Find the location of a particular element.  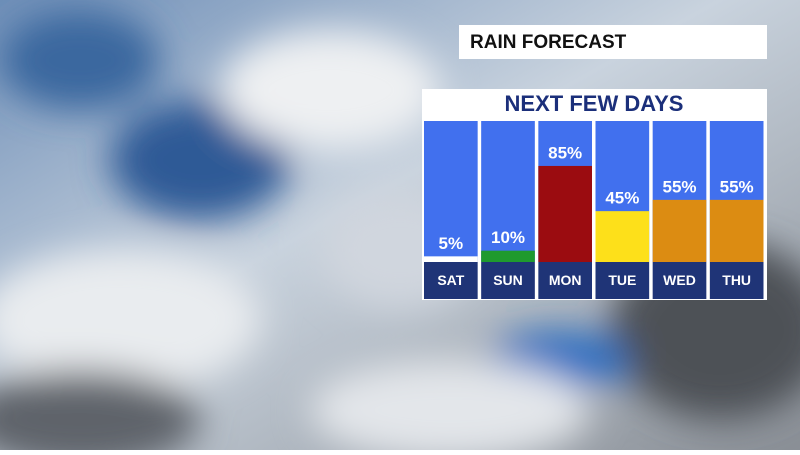

title-box is located at coordinates (613, 42).